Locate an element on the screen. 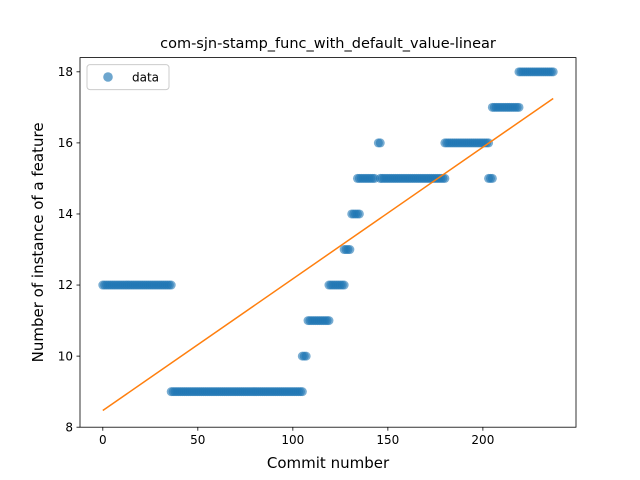  y-tick-label: 8 is located at coordinates (69, 427).